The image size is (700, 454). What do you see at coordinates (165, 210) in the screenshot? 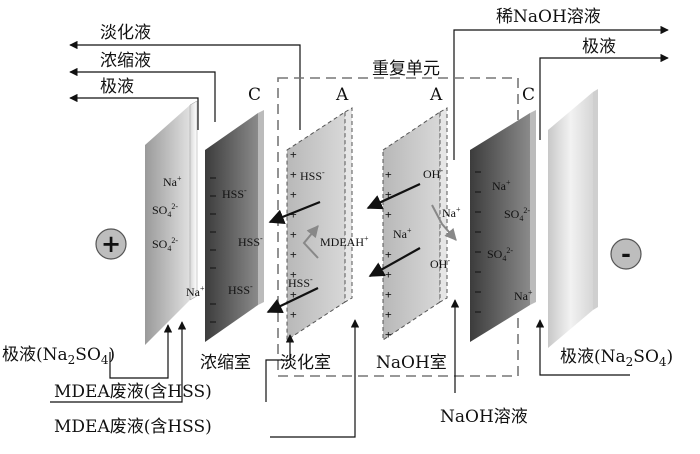
I see `ion-so4-anode-1: SO42-` at bounding box center [165, 210].